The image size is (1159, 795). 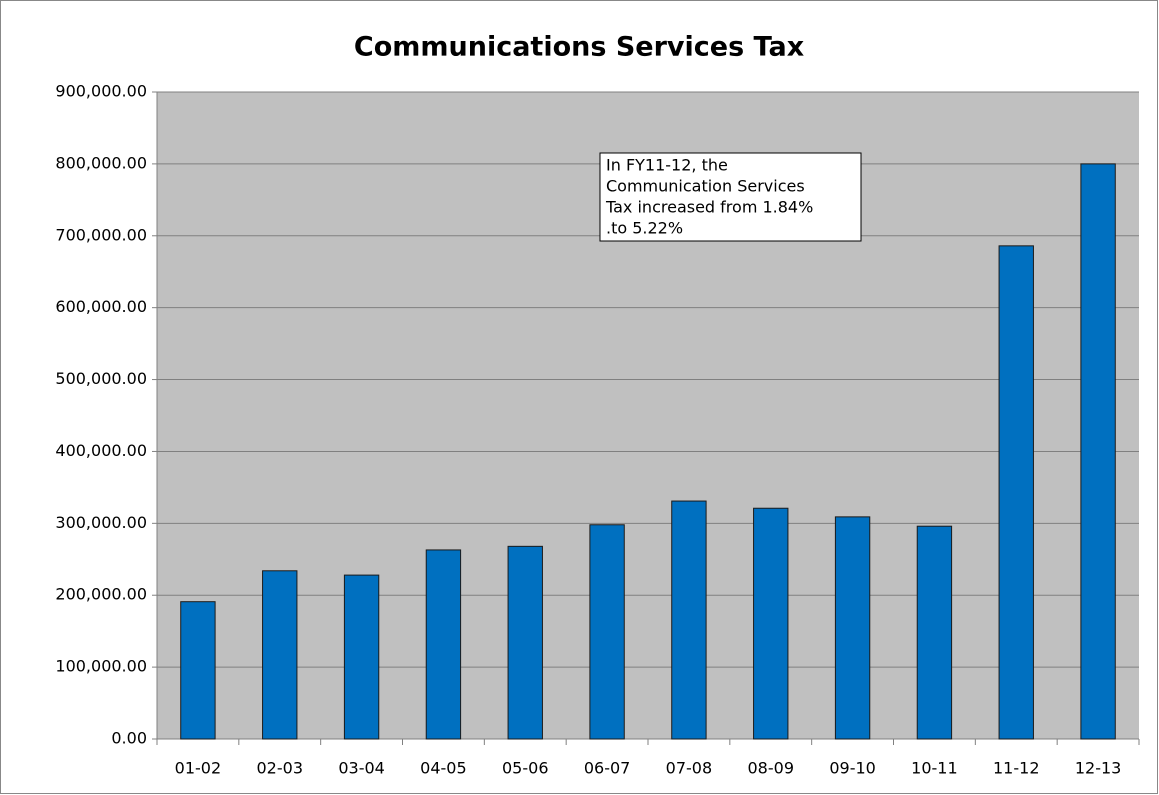 I want to click on x-tick-label: 04-05, so click(x=443, y=768).